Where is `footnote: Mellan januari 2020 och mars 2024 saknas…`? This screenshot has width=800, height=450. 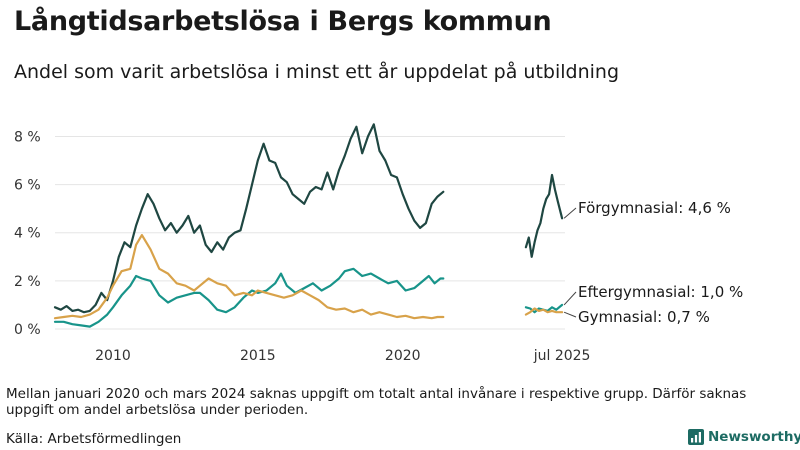
footnote: Mellan januari 2020 och mars 2024 saknas… is located at coordinates (376, 402).